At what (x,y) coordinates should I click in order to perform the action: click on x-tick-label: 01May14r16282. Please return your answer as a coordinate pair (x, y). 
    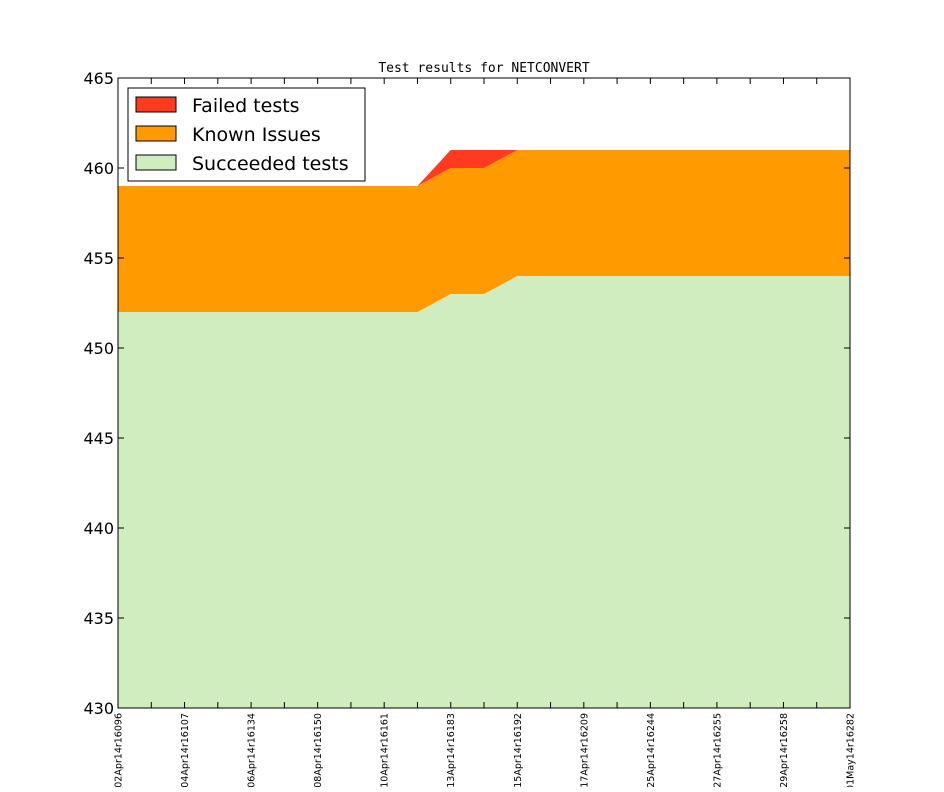
    Looking at the image, I should click on (851, 750).